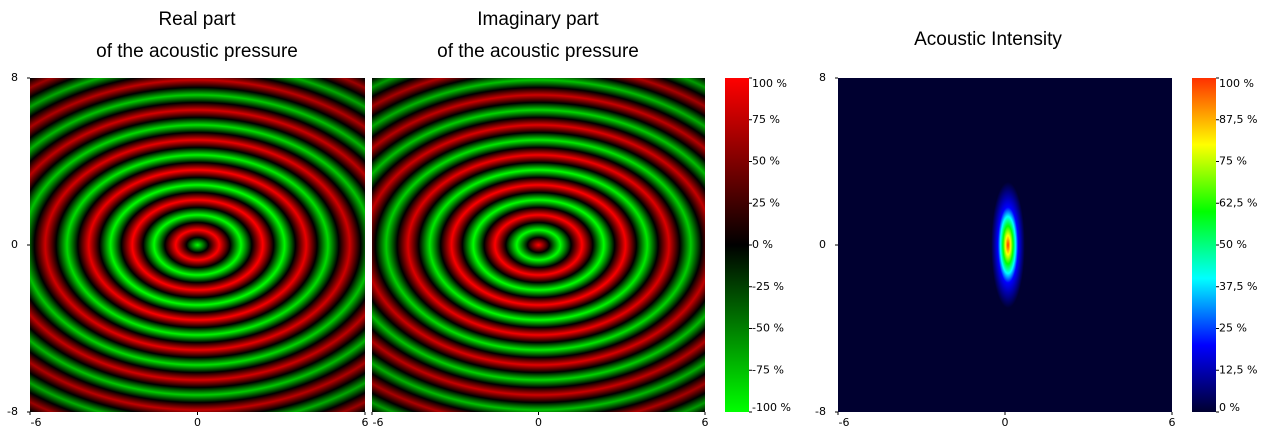  What do you see at coordinates (771, 407) in the screenshot?
I see `colorbar-tick-label: -100 %` at bounding box center [771, 407].